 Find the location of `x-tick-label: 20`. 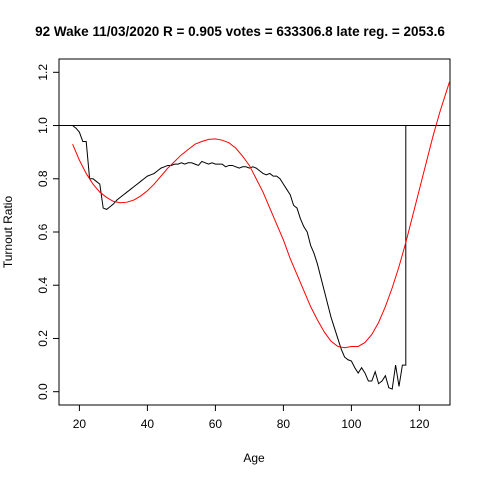

x-tick-label: 20 is located at coordinates (80, 424).